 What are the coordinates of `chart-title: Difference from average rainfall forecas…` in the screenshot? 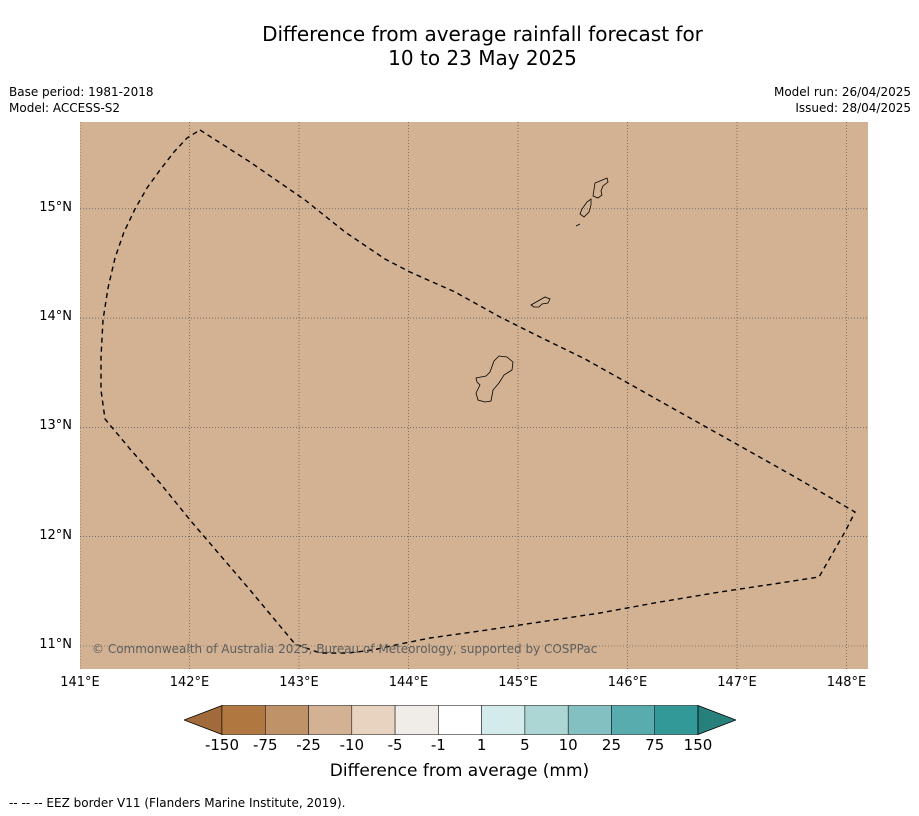 It's located at (459, 46).